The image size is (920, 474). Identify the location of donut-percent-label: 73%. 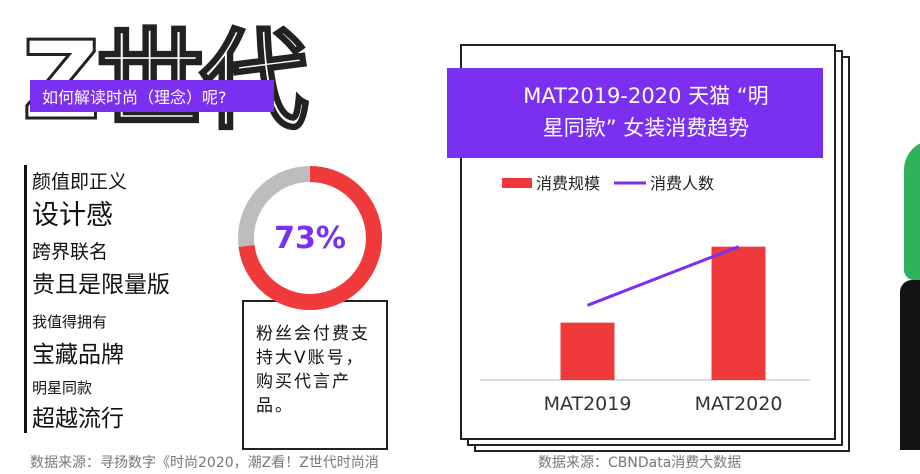
(310, 238).